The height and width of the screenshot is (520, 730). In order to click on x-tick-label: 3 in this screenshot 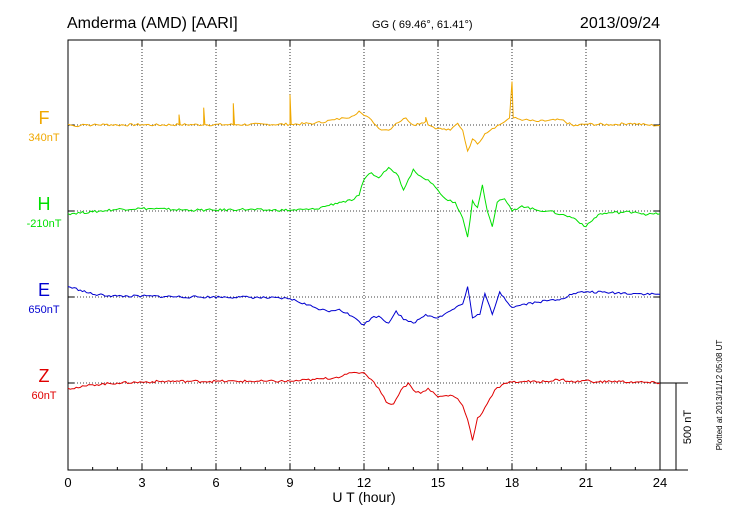, I will do `click(141, 482)`.